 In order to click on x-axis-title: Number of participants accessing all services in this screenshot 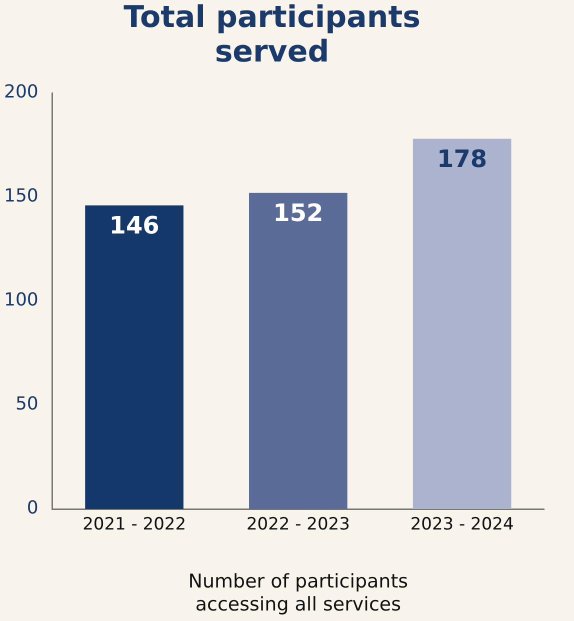, I will do `click(298, 593)`.